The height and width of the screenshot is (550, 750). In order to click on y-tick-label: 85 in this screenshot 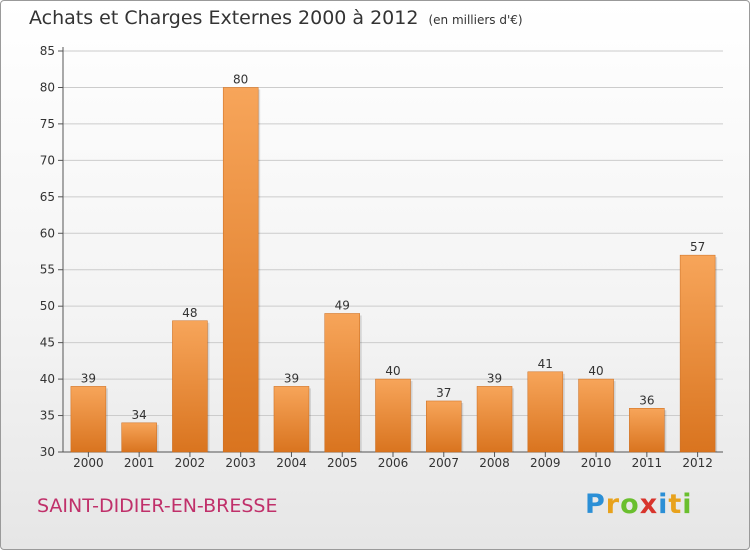, I will do `click(47, 51)`.